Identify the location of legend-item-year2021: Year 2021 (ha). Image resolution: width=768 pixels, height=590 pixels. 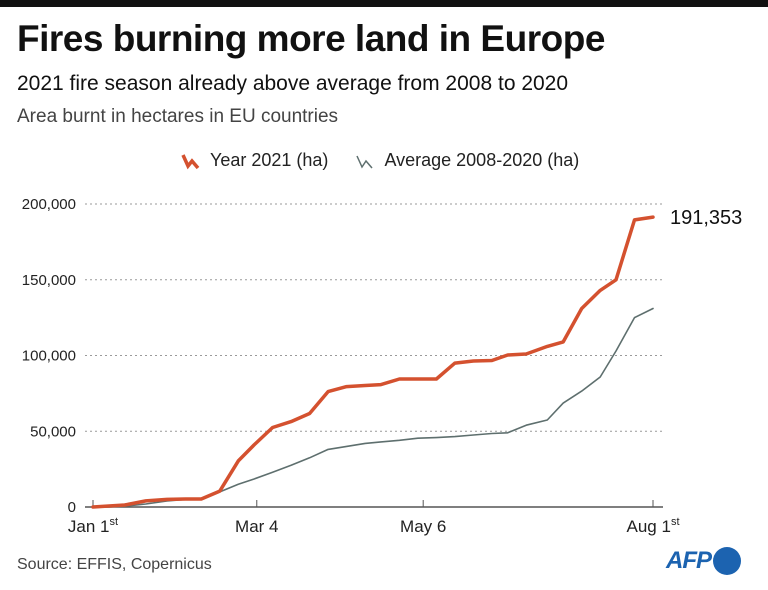
(254, 160).